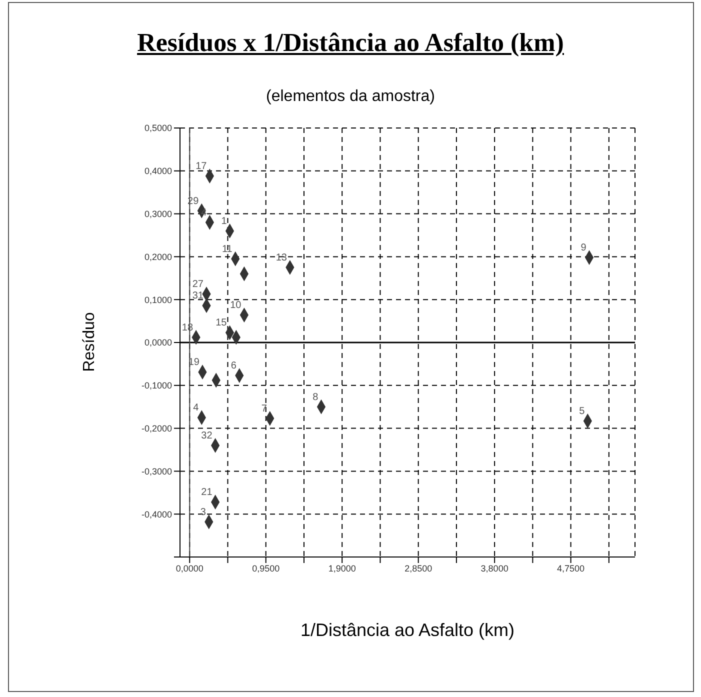 The image size is (701, 697). I want to click on annotation: 5, so click(582, 412).